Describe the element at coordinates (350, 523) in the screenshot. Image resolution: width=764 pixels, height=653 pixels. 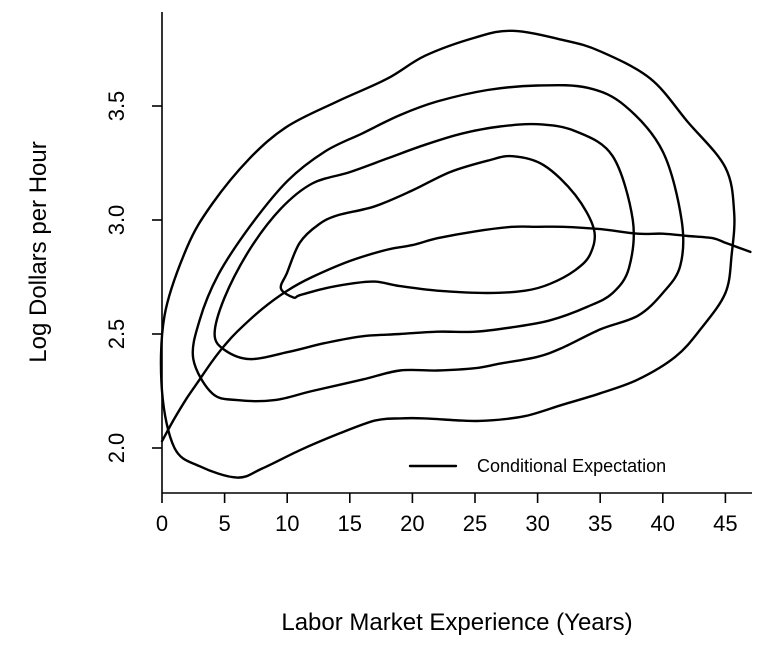
I see `x-tick-label: 15` at that location.